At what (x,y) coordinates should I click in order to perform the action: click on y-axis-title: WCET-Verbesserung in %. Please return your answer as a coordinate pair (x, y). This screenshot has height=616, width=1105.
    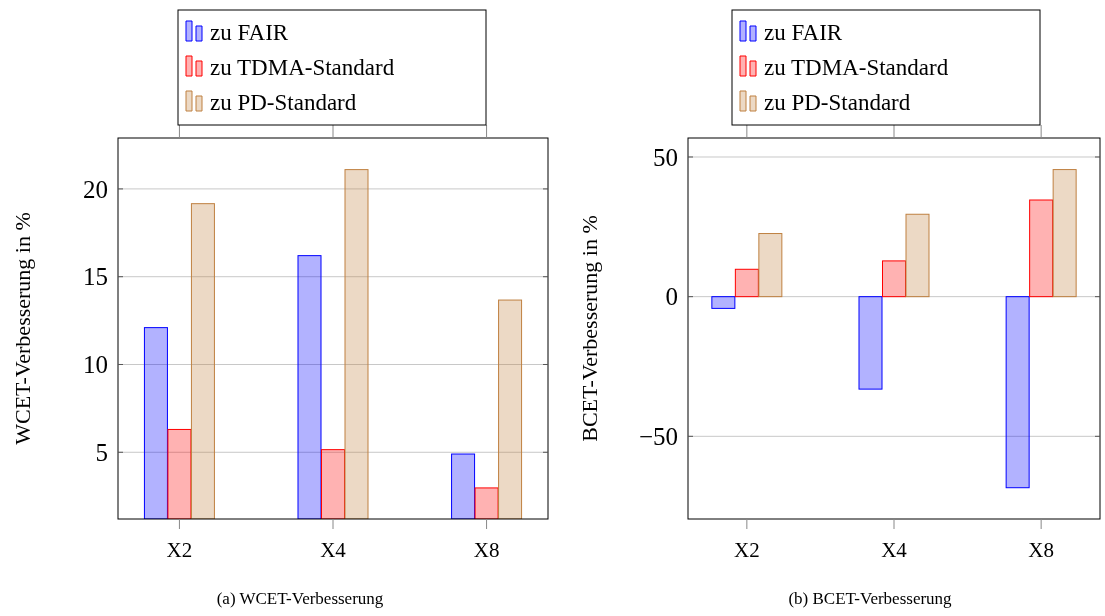
    Looking at the image, I should click on (22, 328).